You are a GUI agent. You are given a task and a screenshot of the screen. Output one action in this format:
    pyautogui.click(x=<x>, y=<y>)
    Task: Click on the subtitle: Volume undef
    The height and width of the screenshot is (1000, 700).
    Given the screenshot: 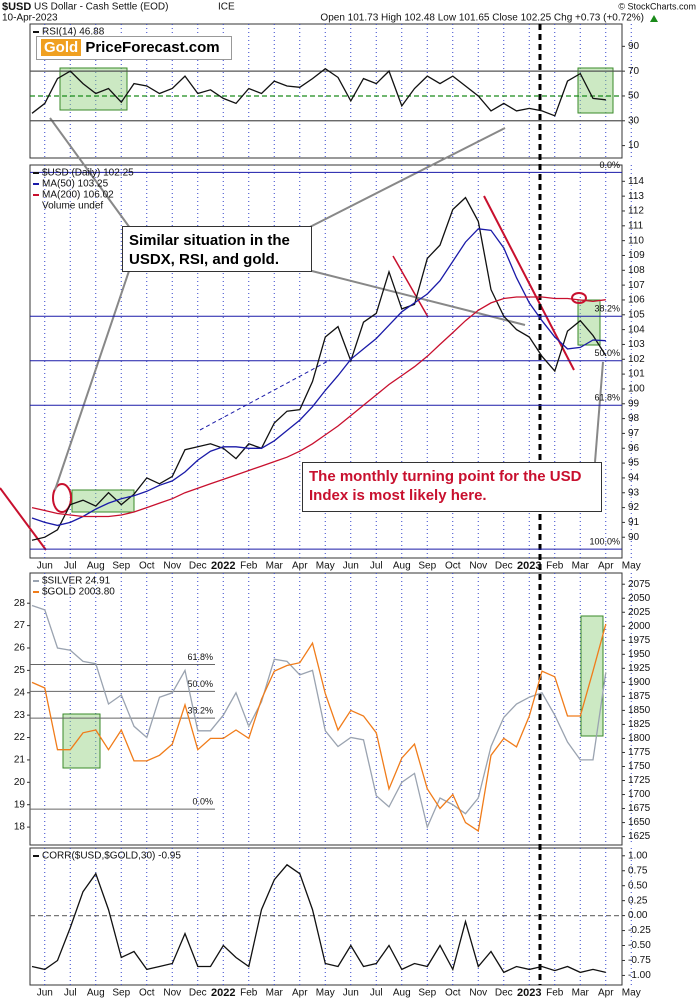 What is the action you would take?
    pyautogui.click(x=72, y=206)
    